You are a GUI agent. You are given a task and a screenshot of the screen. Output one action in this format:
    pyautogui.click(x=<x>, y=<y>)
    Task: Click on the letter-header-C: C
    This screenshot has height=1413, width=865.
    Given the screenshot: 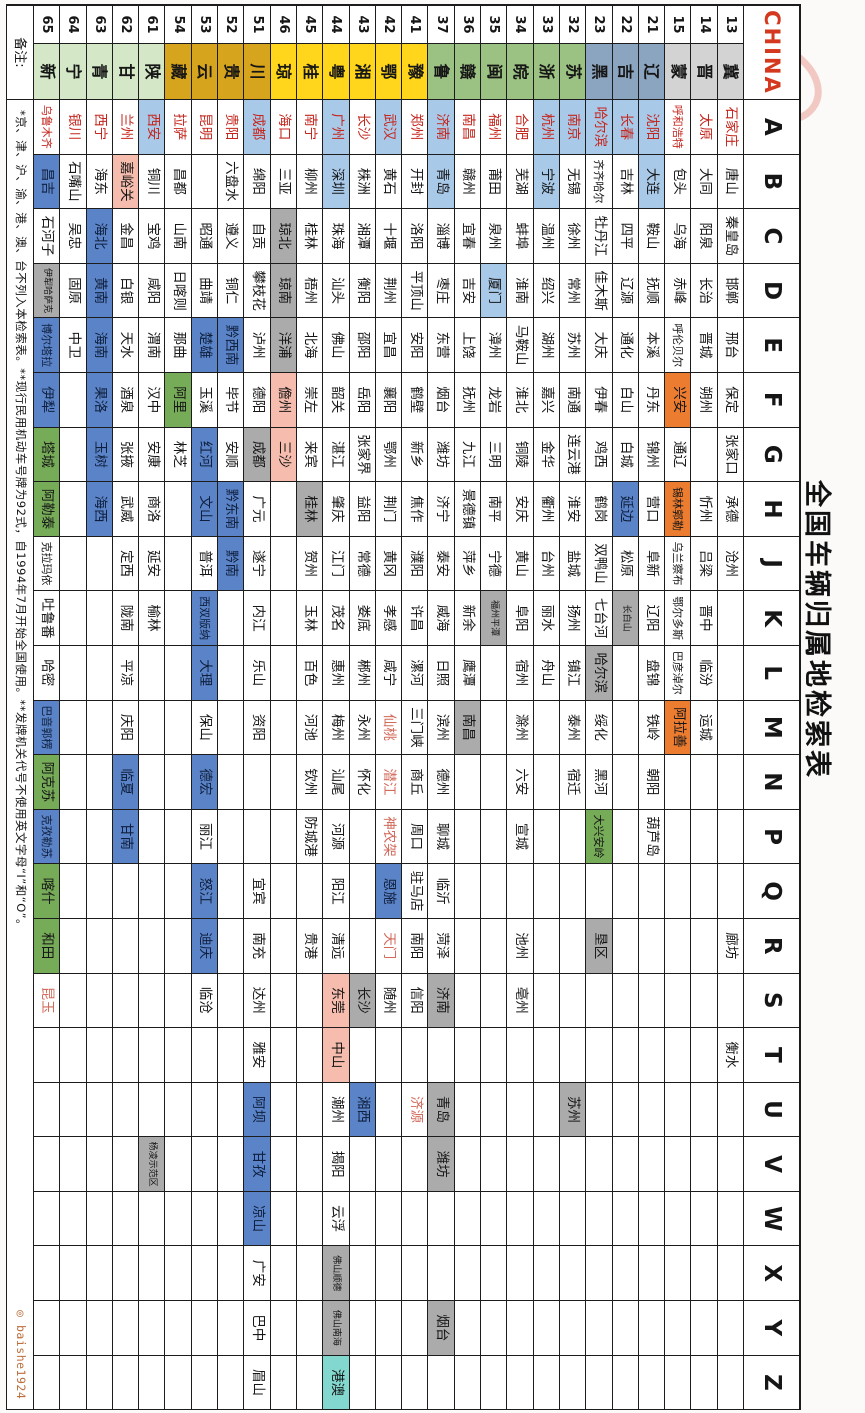 What is the action you would take?
    pyautogui.click(x=771, y=236)
    